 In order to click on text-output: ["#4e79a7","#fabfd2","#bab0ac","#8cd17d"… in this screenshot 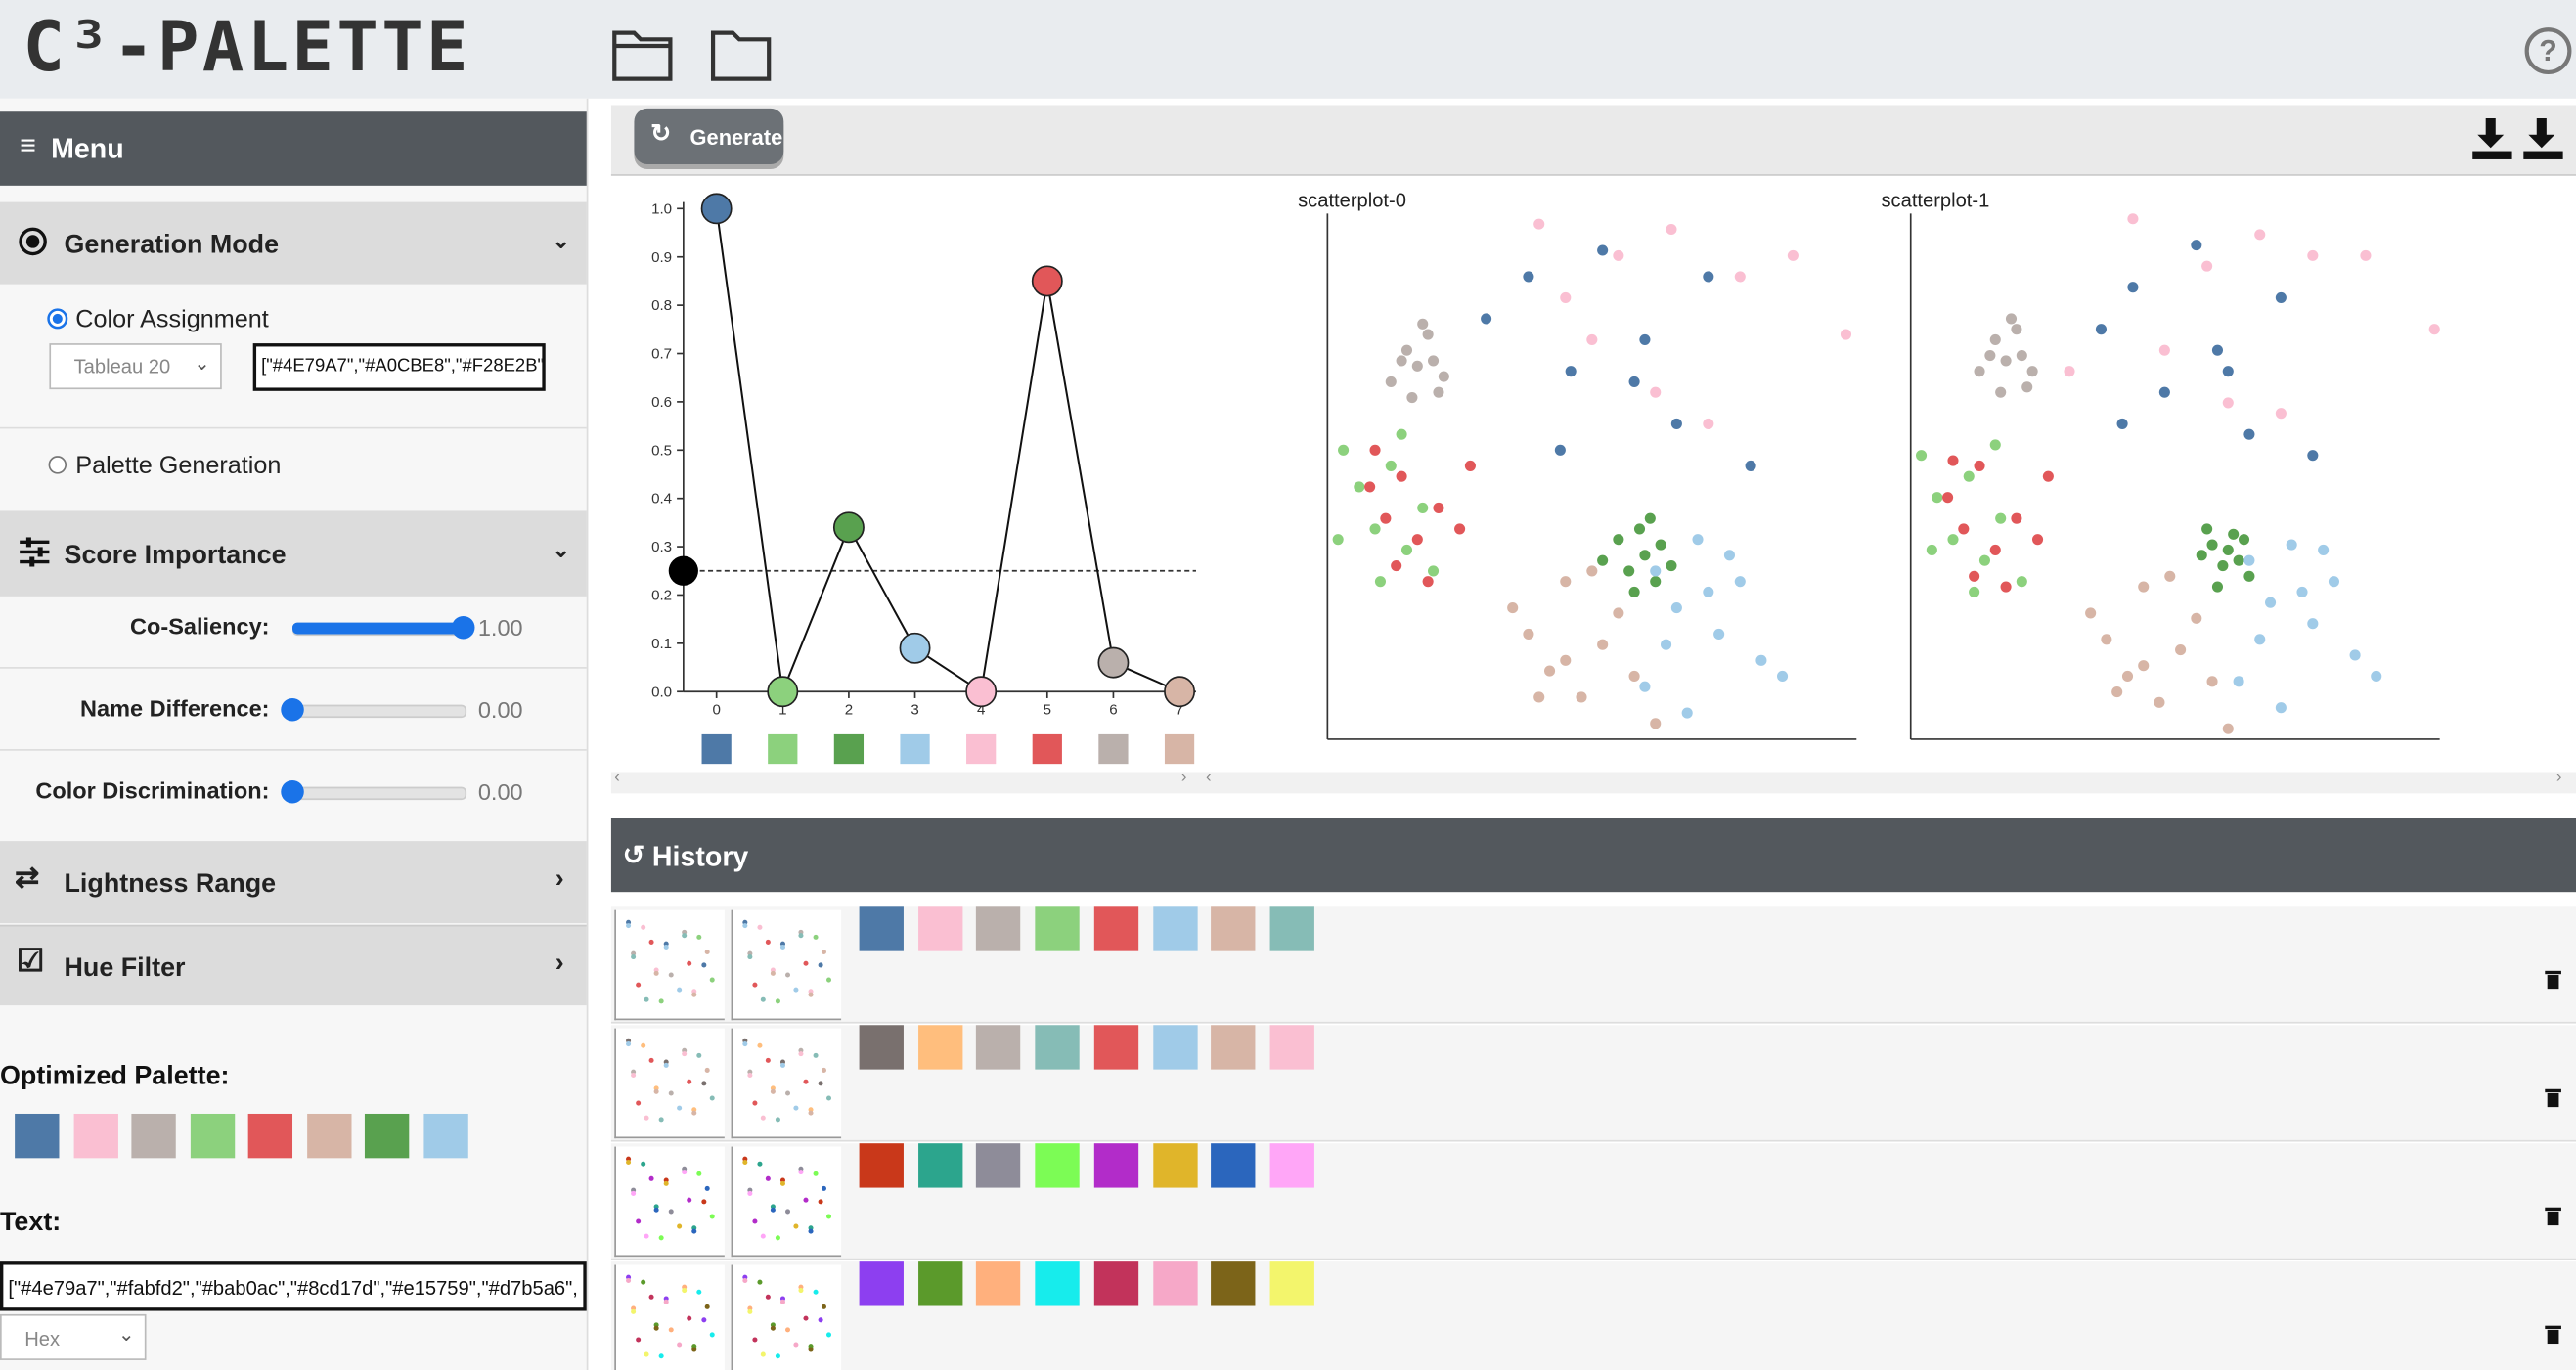, I will do `click(293, 1286)`.